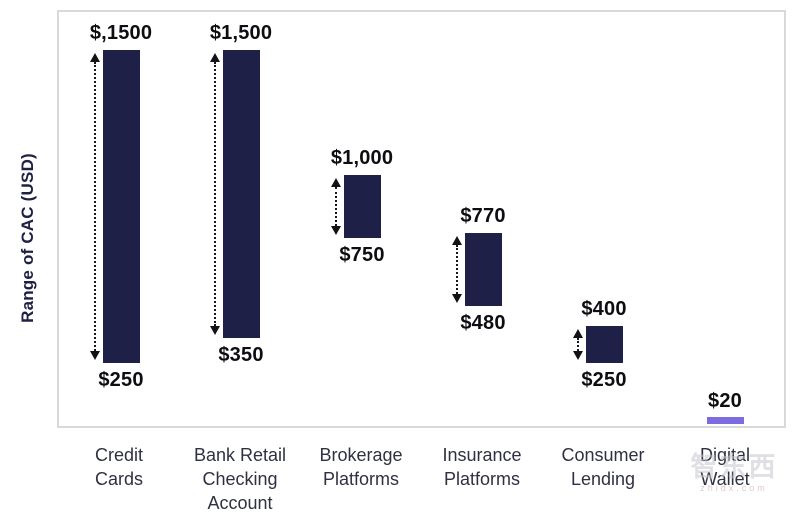 The height and width of the screenshot is (515, 800). Describe the element at coordinates (483, 322) in the screenshot. I see `low-value-label: $480` at that location.